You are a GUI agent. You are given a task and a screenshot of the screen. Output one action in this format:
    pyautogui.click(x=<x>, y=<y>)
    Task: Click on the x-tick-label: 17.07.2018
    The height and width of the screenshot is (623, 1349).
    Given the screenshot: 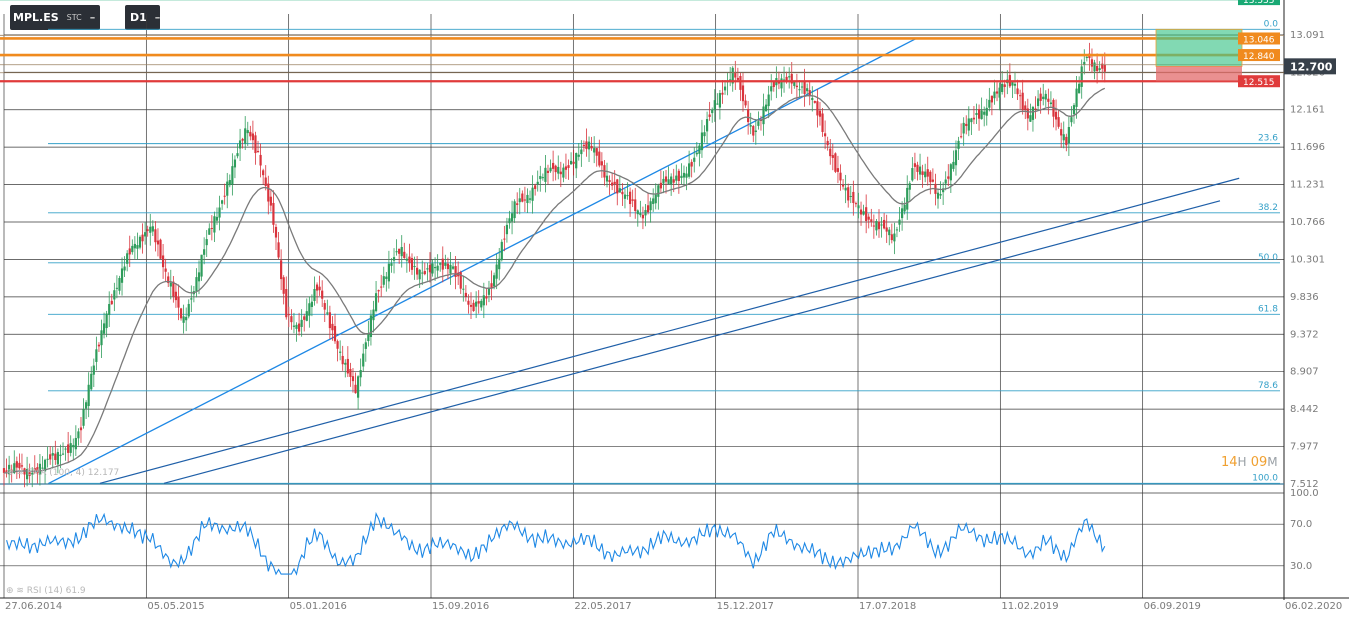 What is the action you would take?
    pyautogui.click(x=887, y=606)
    